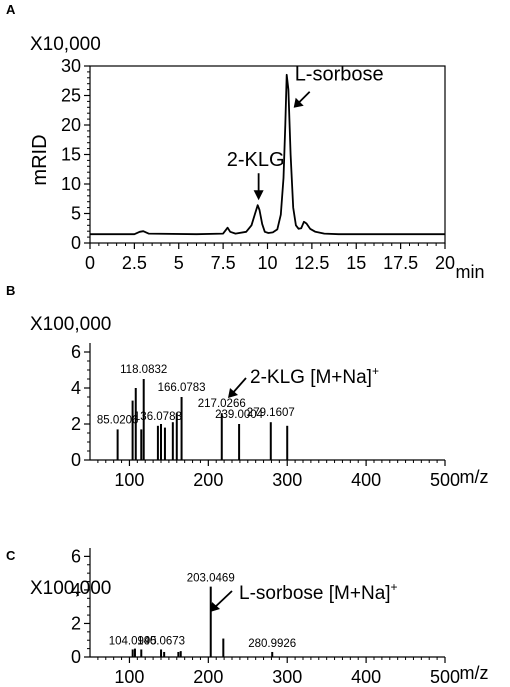  Describe the element at coordinates (474, 477) in the screenshot. I see `panel-b-x-unit-label: m/z` at that location.